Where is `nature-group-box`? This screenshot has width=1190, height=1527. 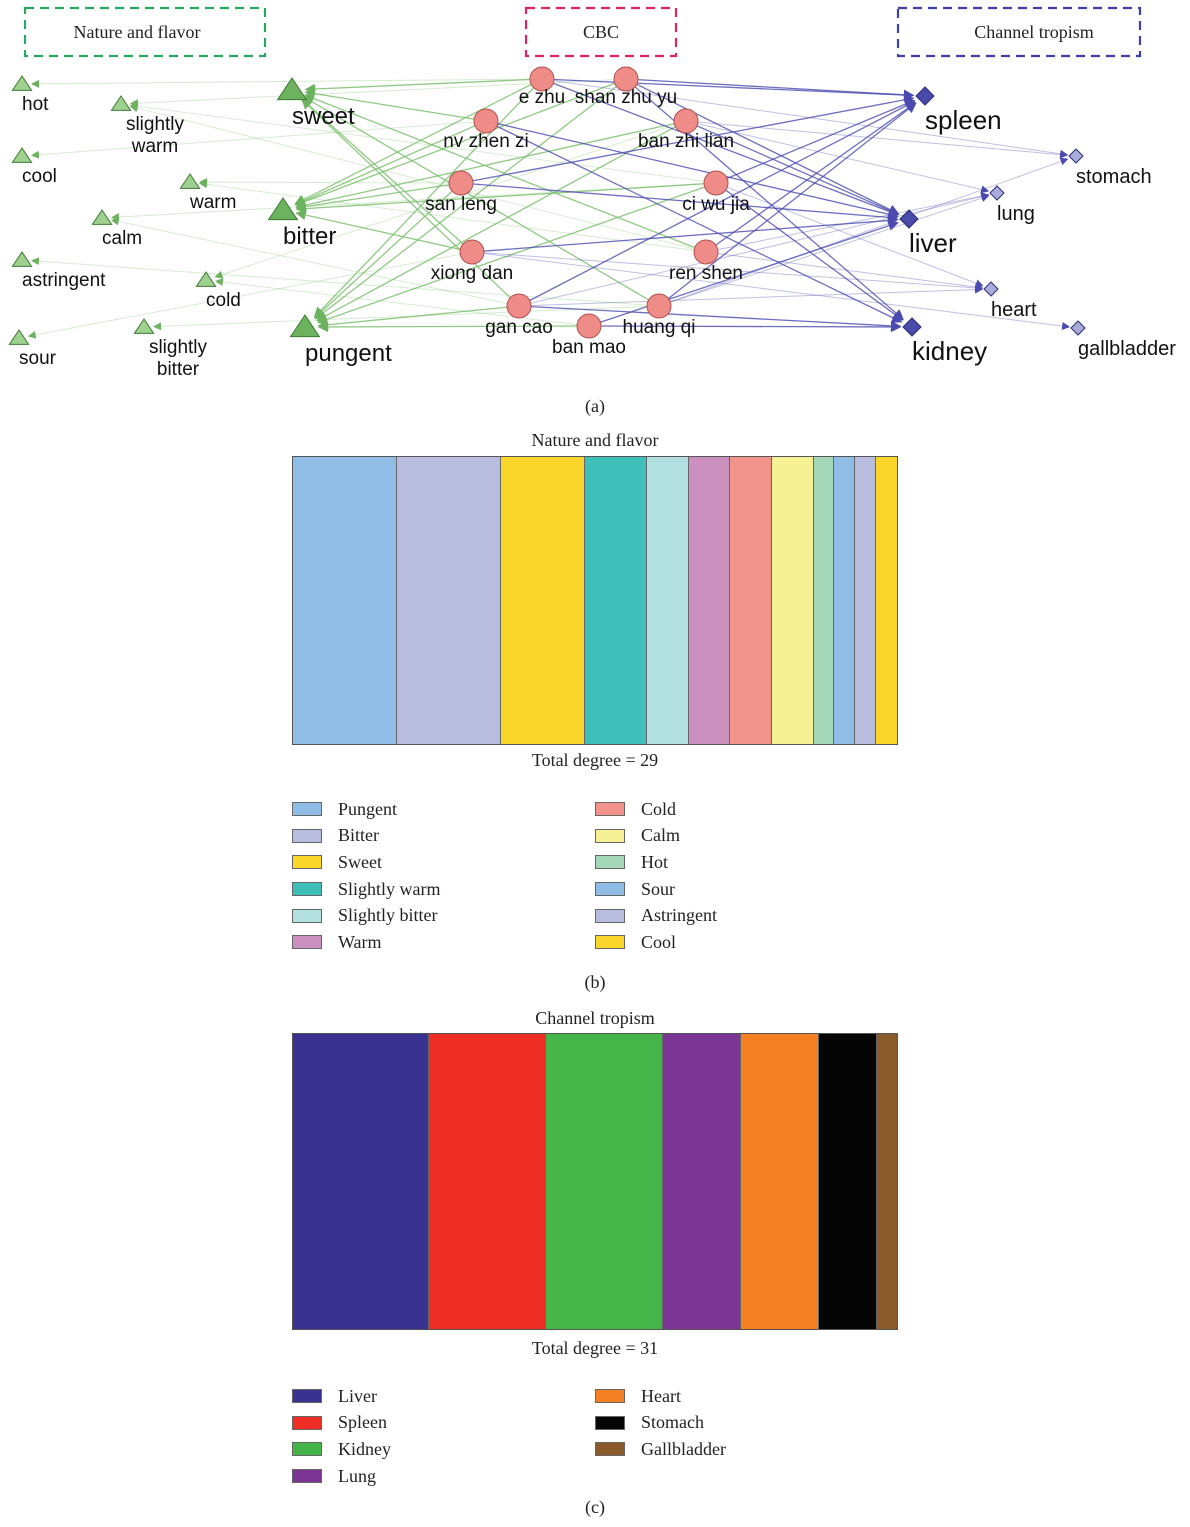
nature-group-box is located at coordinates (145, 32).